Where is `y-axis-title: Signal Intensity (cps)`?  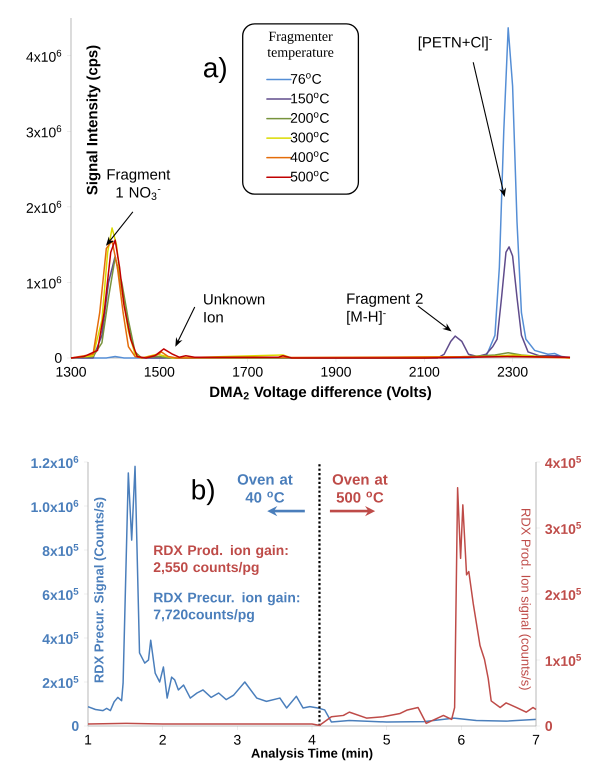 y-axis-title: Signal Intensity (cps) is located at coordinates (93, 120).